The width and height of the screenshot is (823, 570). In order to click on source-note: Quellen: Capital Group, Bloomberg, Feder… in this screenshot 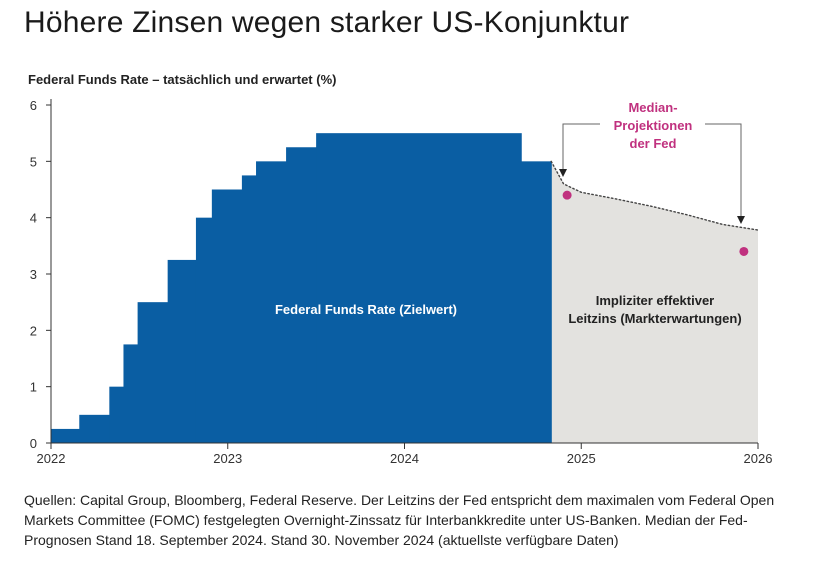, I will do `click(399, 520)`.